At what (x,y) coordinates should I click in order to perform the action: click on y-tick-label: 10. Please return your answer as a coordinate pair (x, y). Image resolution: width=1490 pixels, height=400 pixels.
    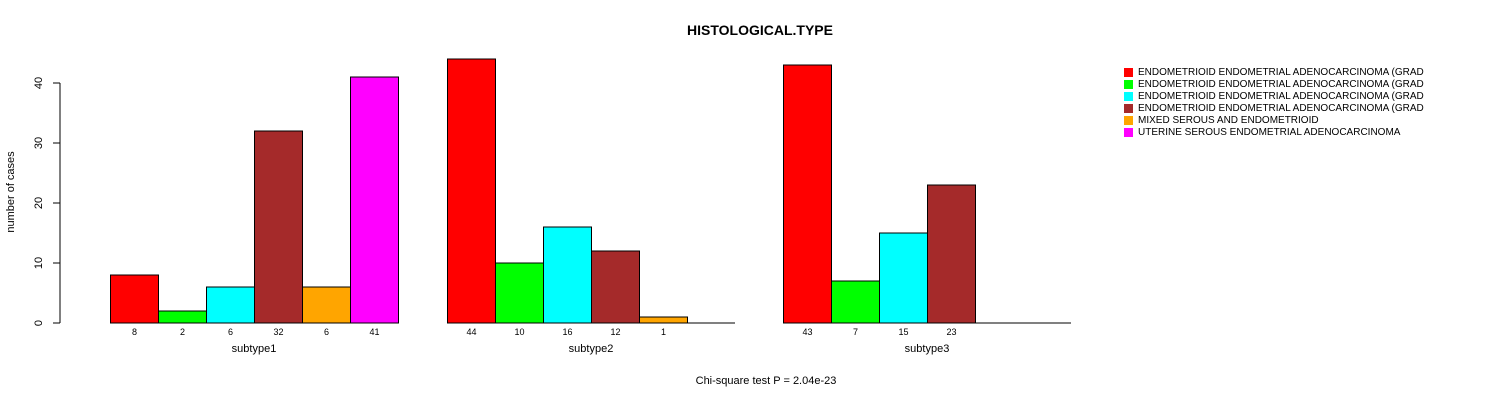
    Looking at the image, I should click on (39, 263).